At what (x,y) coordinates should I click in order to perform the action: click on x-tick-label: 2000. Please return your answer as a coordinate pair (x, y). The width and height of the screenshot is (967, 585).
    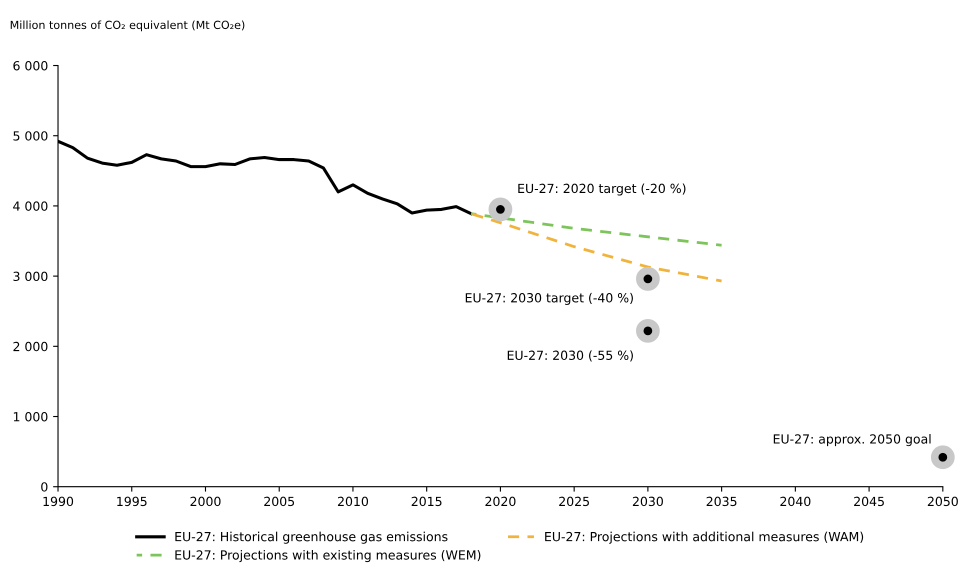
    Looking at the image, I should click on (205, 501).